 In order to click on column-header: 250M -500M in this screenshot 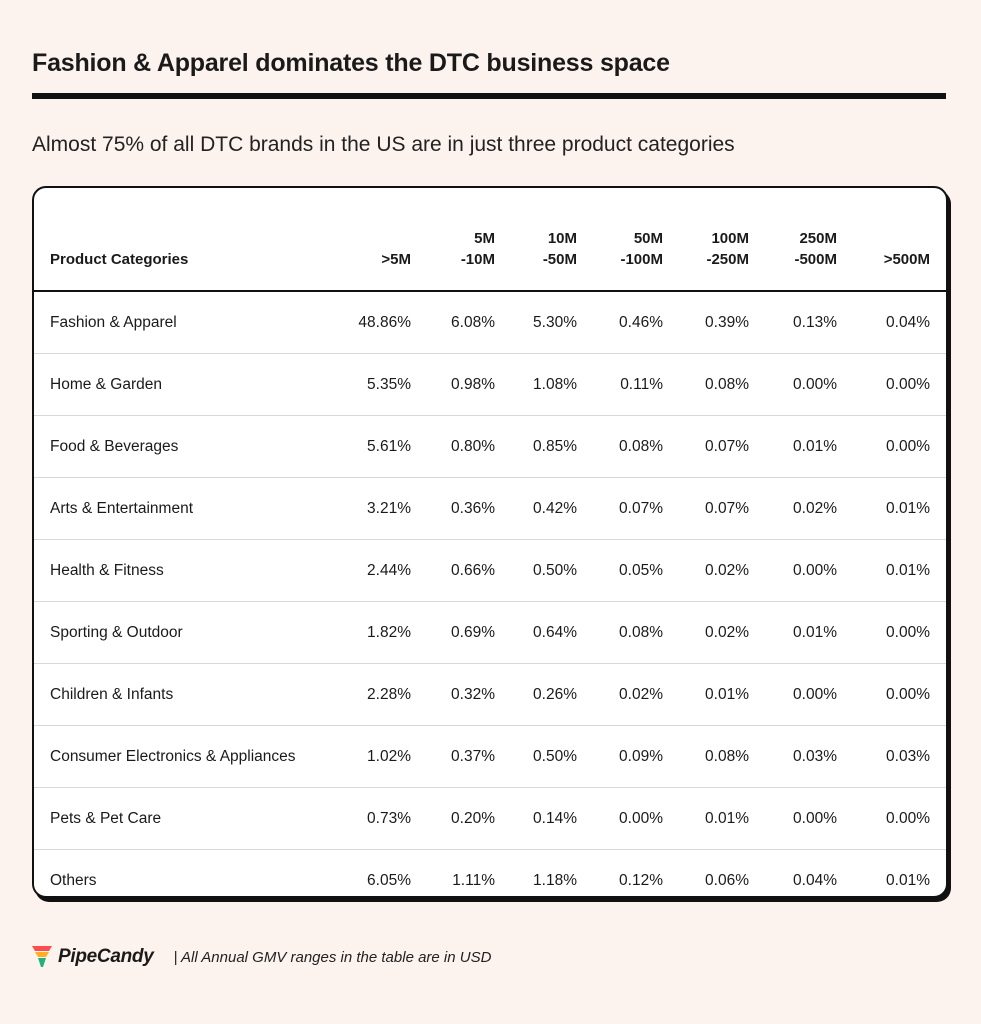, I will do `click(809, 240)`.